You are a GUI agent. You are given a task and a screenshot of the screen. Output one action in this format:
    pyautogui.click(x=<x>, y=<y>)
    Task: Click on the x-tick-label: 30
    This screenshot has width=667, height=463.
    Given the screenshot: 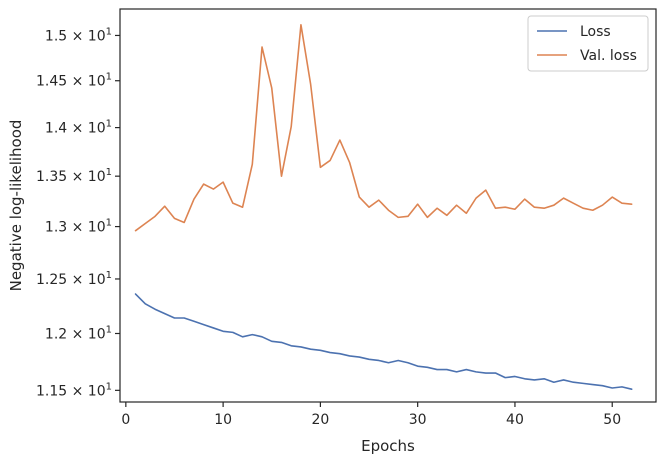 What is the action you would take?
    pyautogui.click(x=418, y=420)
    